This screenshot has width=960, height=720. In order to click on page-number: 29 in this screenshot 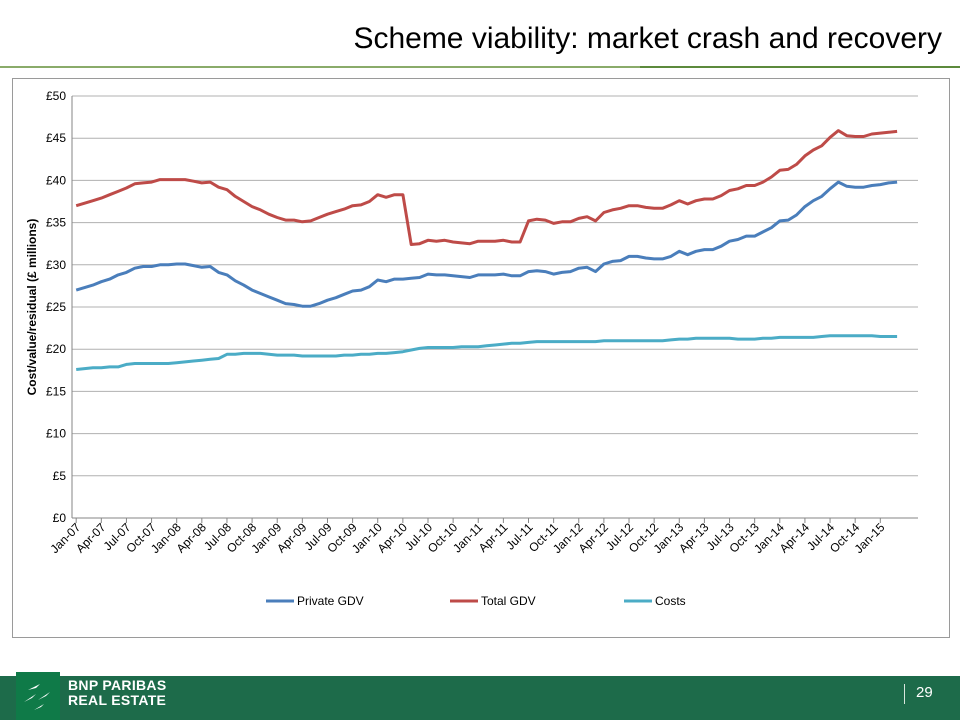, I will do `click(924, 692)`.